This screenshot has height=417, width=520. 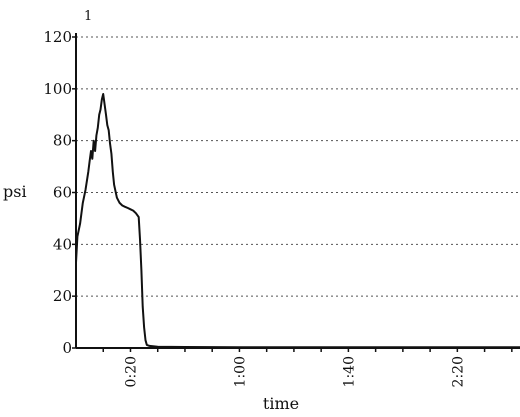 I want to click on y-tick-label-40: 40, so click(x=62, y=244).